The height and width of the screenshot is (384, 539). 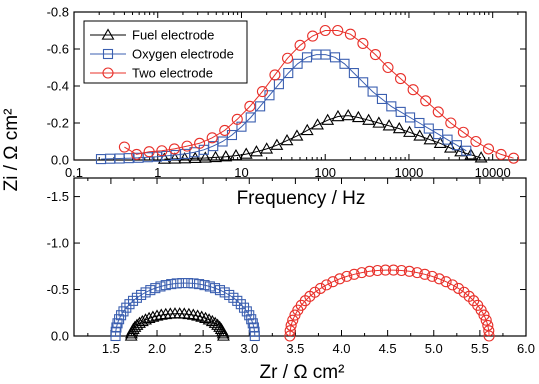 I want to click on x-axis-title-frequency: Frequency / Hz, so click(x=301, y=198).